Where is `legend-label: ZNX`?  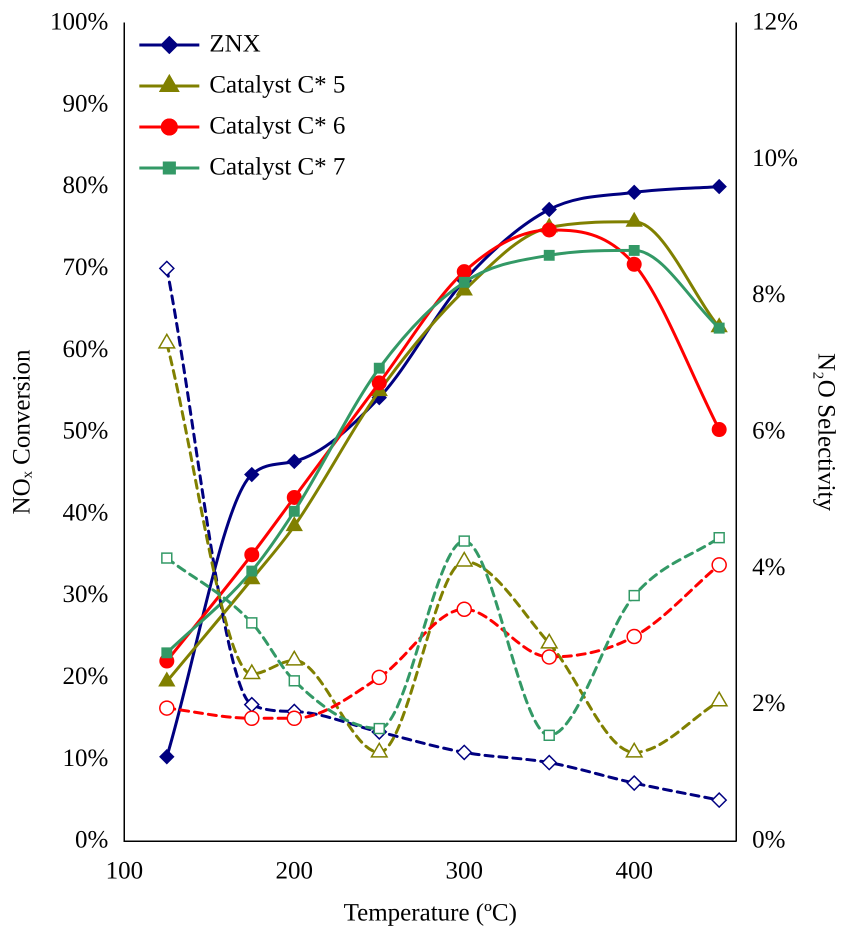 legend-label: ZNX is located at coordinates (235, 44).